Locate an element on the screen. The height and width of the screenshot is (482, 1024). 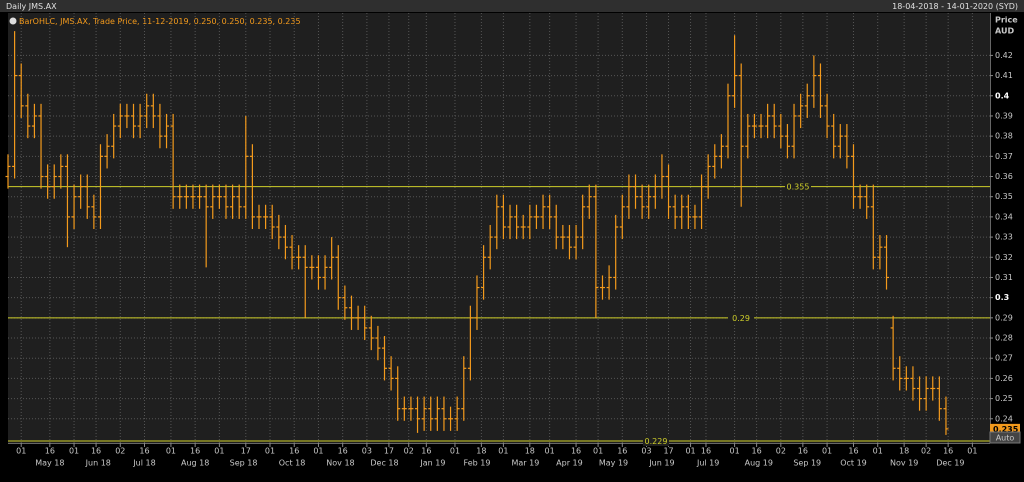
y-tick-label: 0.27 is located at coordinates (1004, 358).